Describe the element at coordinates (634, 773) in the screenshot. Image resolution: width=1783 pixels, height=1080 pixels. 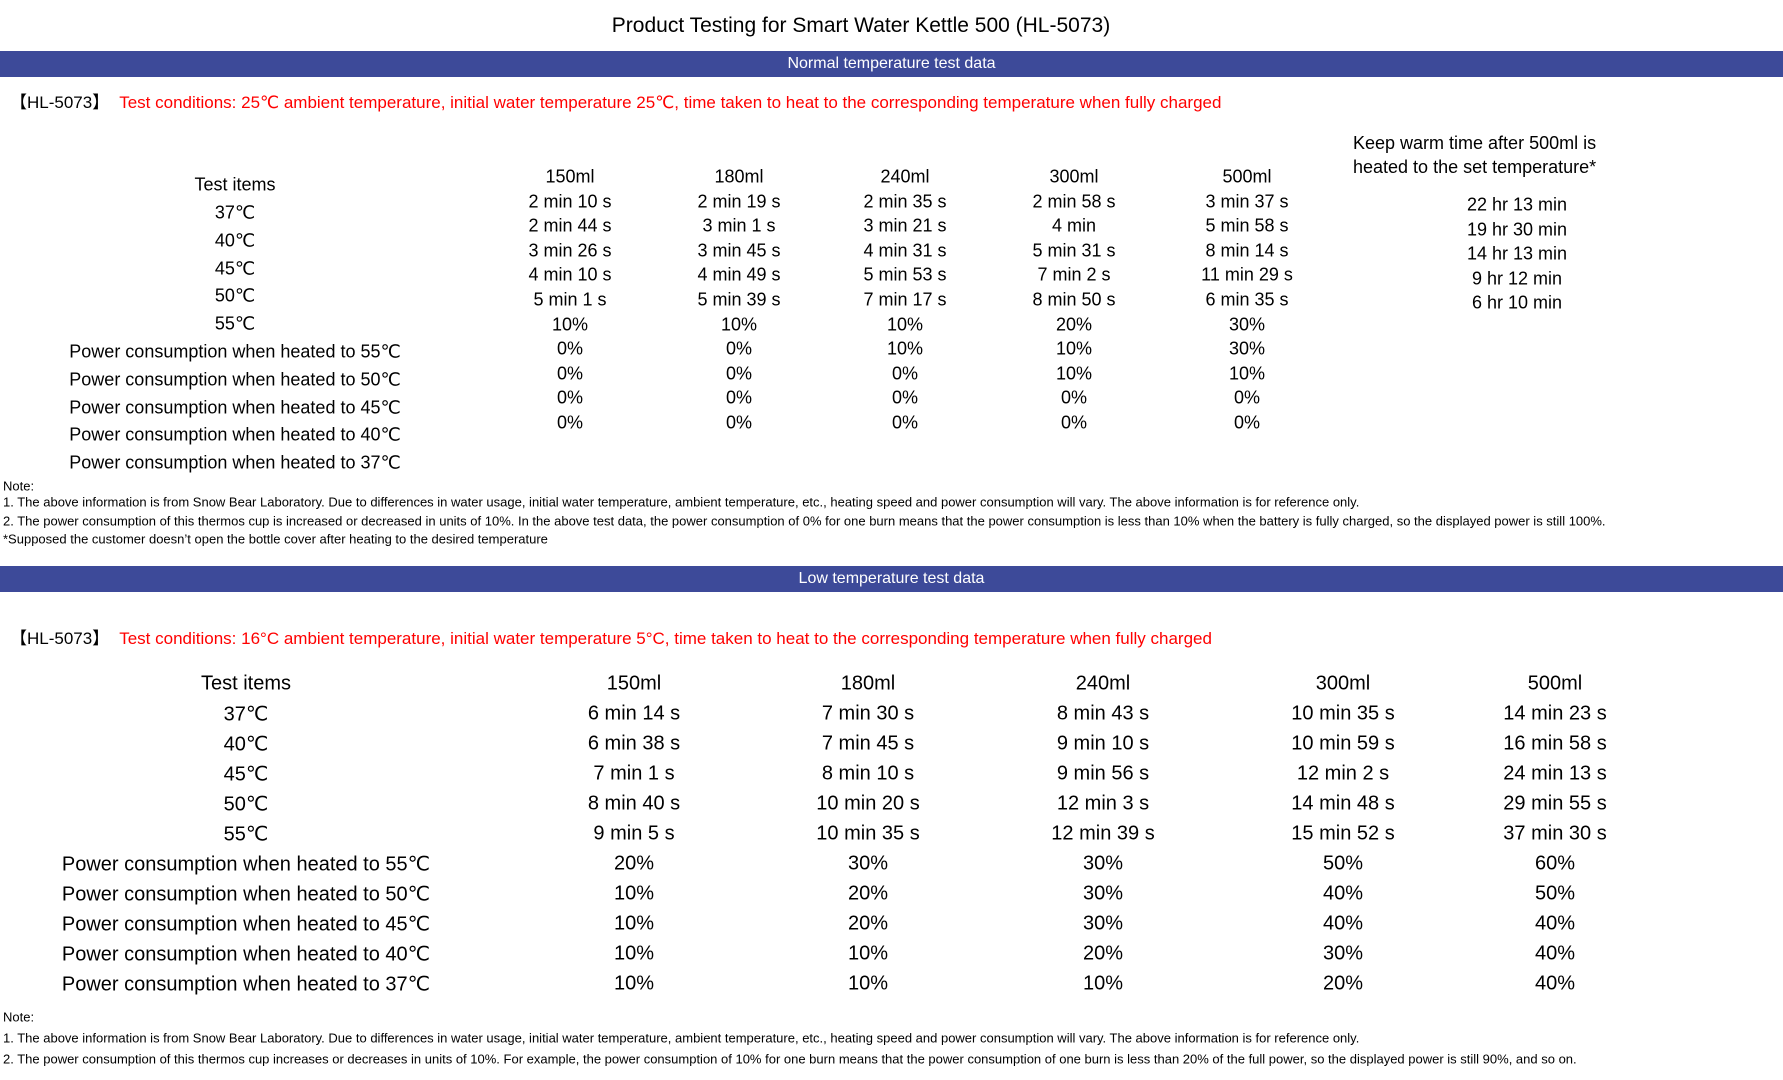
I see `table-cell: 7 min 1 s` at that location.